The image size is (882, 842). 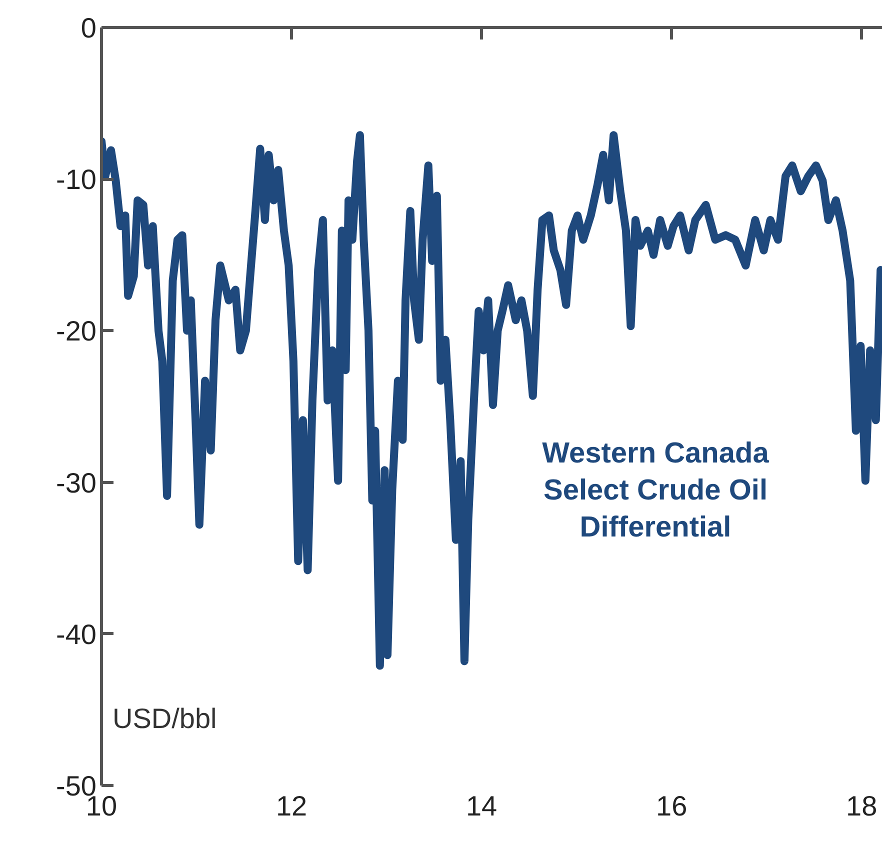 What do you see at coordinates (482, 806) in the screenshot?
I see `x-tick-label: 14` at bounding box center [482, 806].